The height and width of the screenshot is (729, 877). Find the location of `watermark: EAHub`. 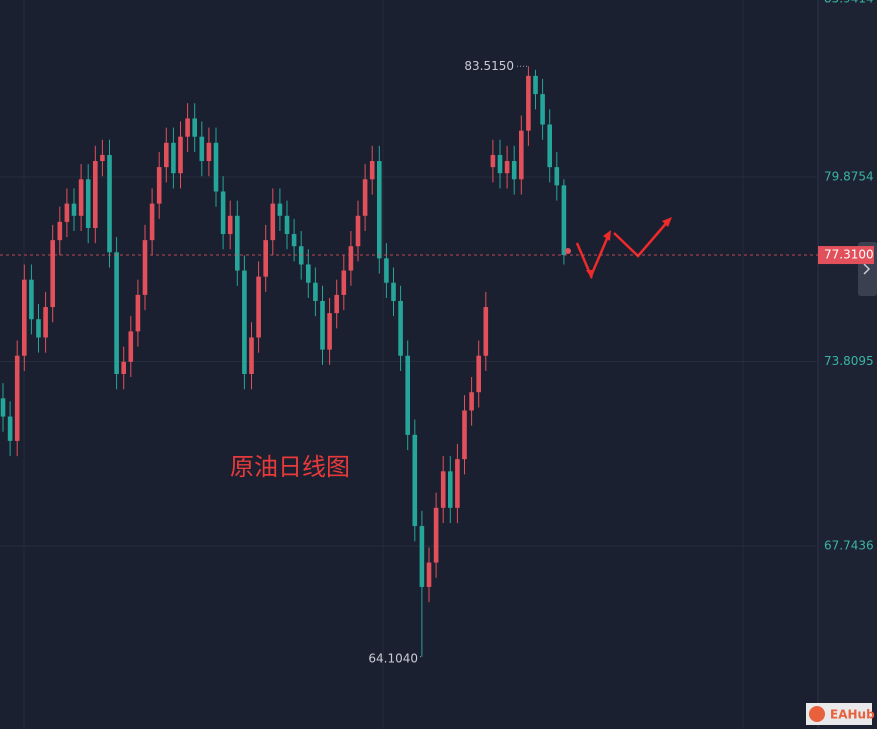

watermark: EAHub is located at coordinates (852, 715).